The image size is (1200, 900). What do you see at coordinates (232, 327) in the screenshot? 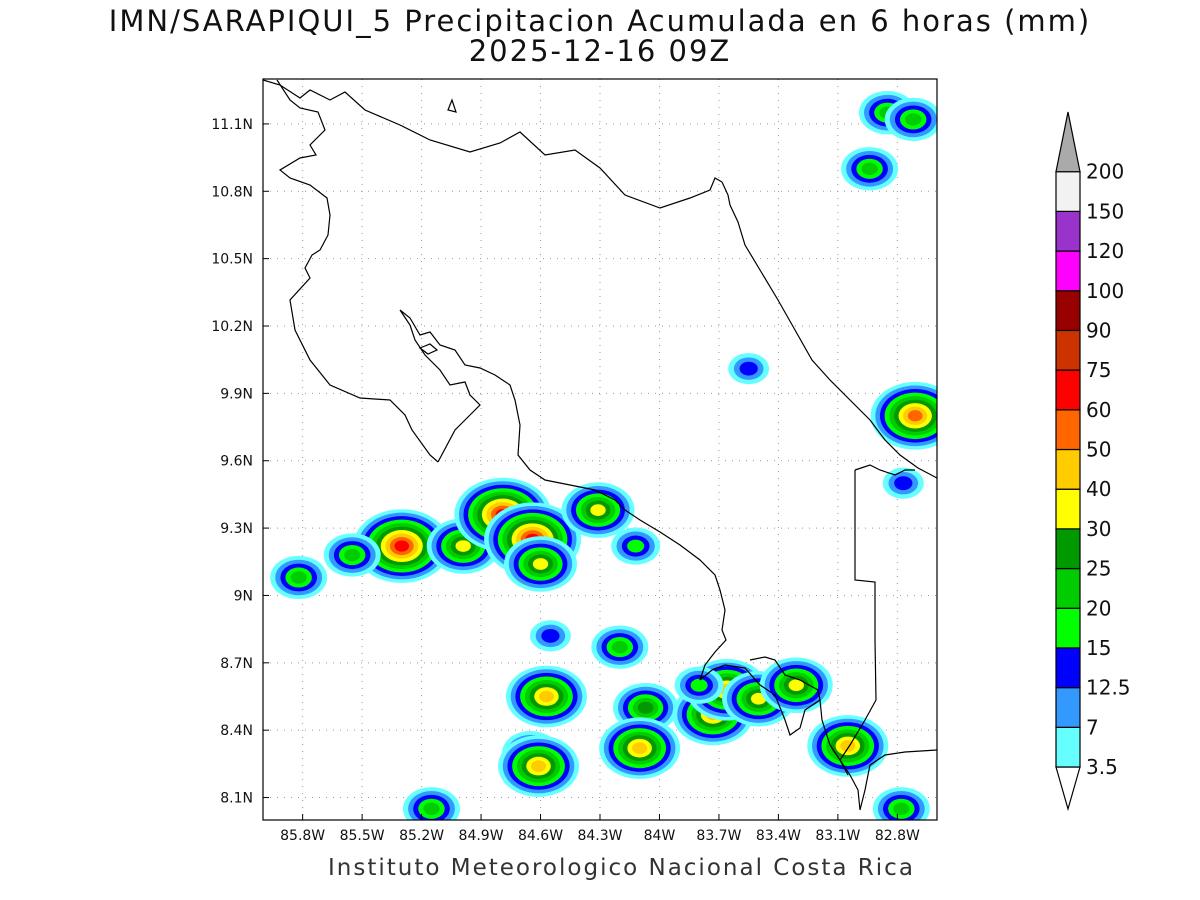
I see `y-tick-label: 10.2N` at bounding box center [232, 327].